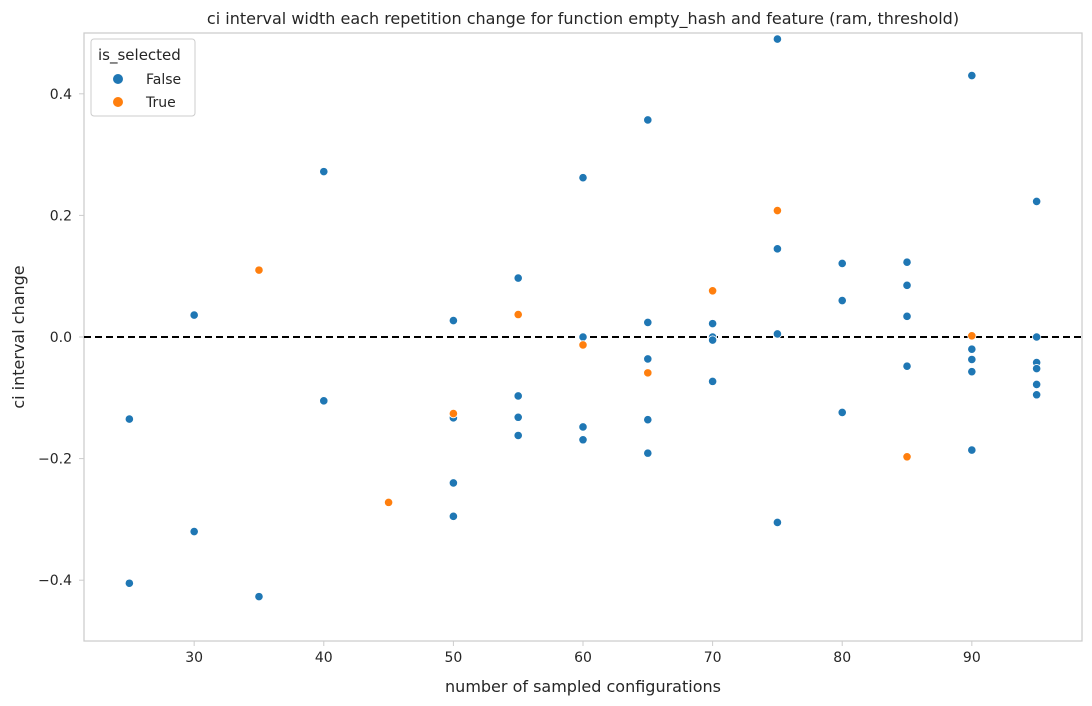 This screenshot has width=1092, height=706. Describe the element at coordinates (583, 686) in the screenshot. I see `x-axis-label: number of sampled configurations` at that location.